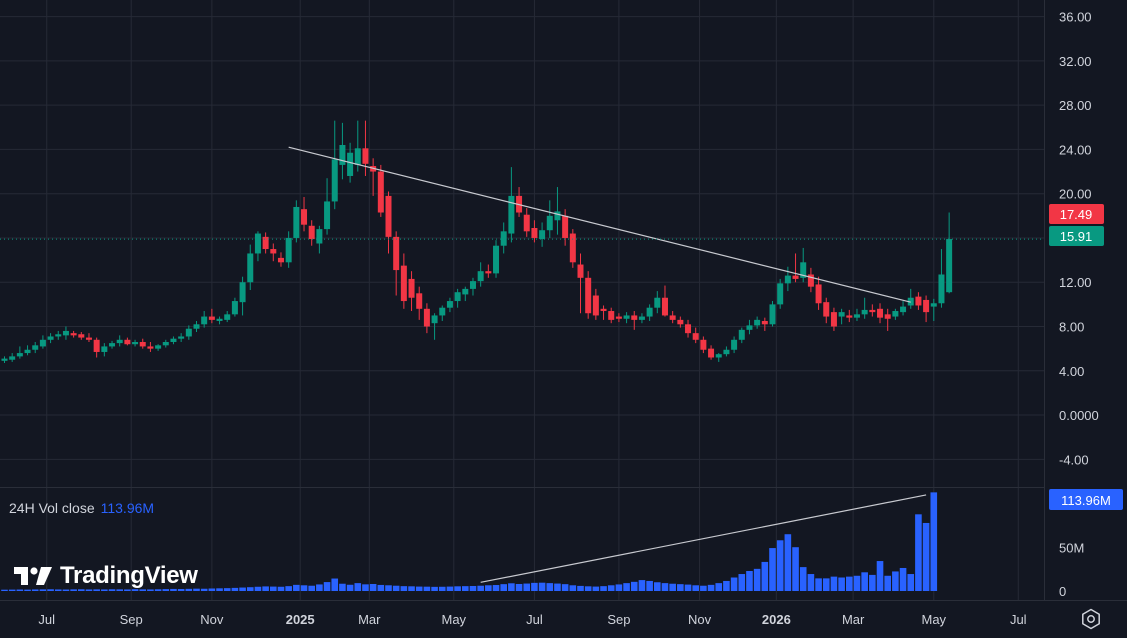  What do you see at coordinates (1075, 194) in the screenshot?
I see `price-tick-label: 20.00` at bounding box center [1075, 194].